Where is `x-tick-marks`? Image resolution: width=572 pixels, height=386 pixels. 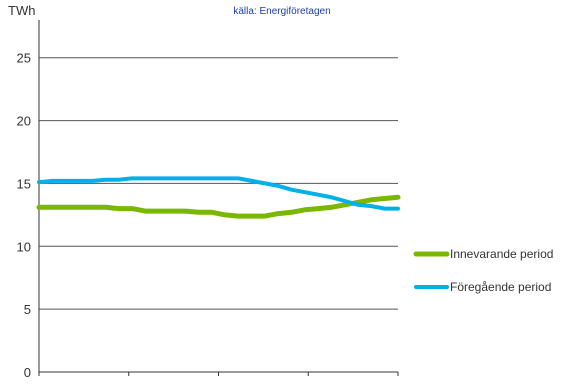 x-tick-marks is located at coordinates (218, 374).